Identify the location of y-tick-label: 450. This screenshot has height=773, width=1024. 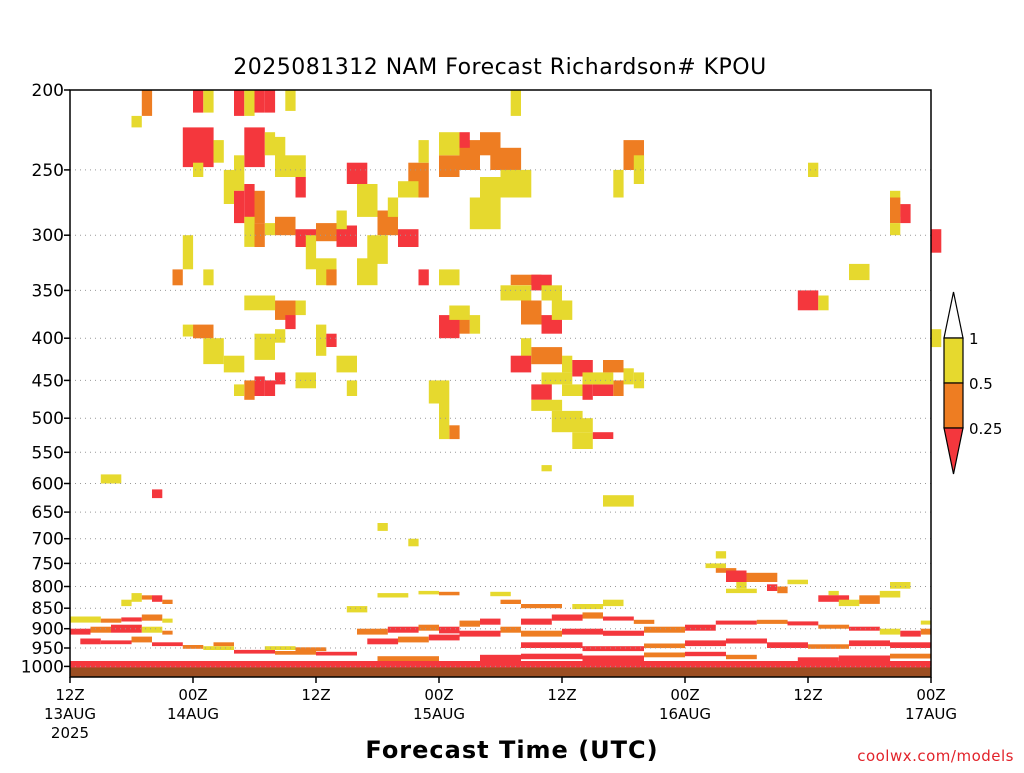
(48, 381).